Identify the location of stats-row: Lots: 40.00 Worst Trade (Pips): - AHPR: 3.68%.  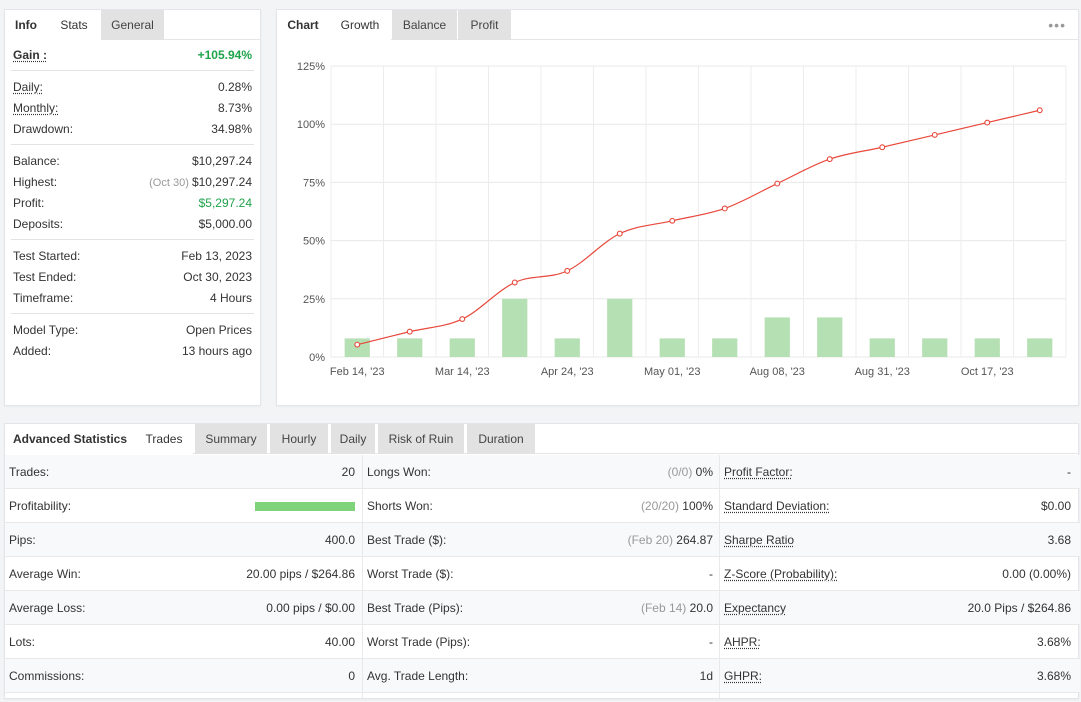
(542, 642).